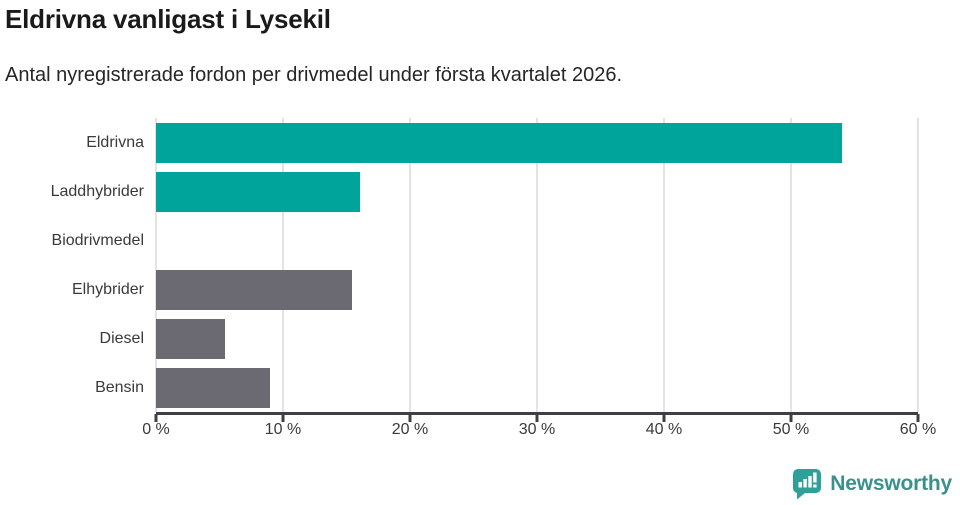  I want to click on newsworthy-logo-icon, so click(807, 484).